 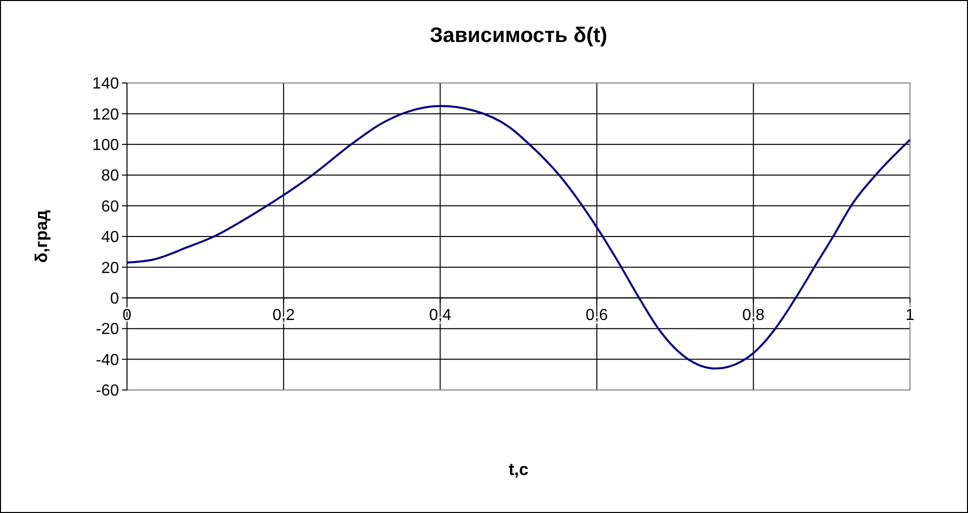 I want to click on y-tick-label: -20, so click(x=108, y=329).